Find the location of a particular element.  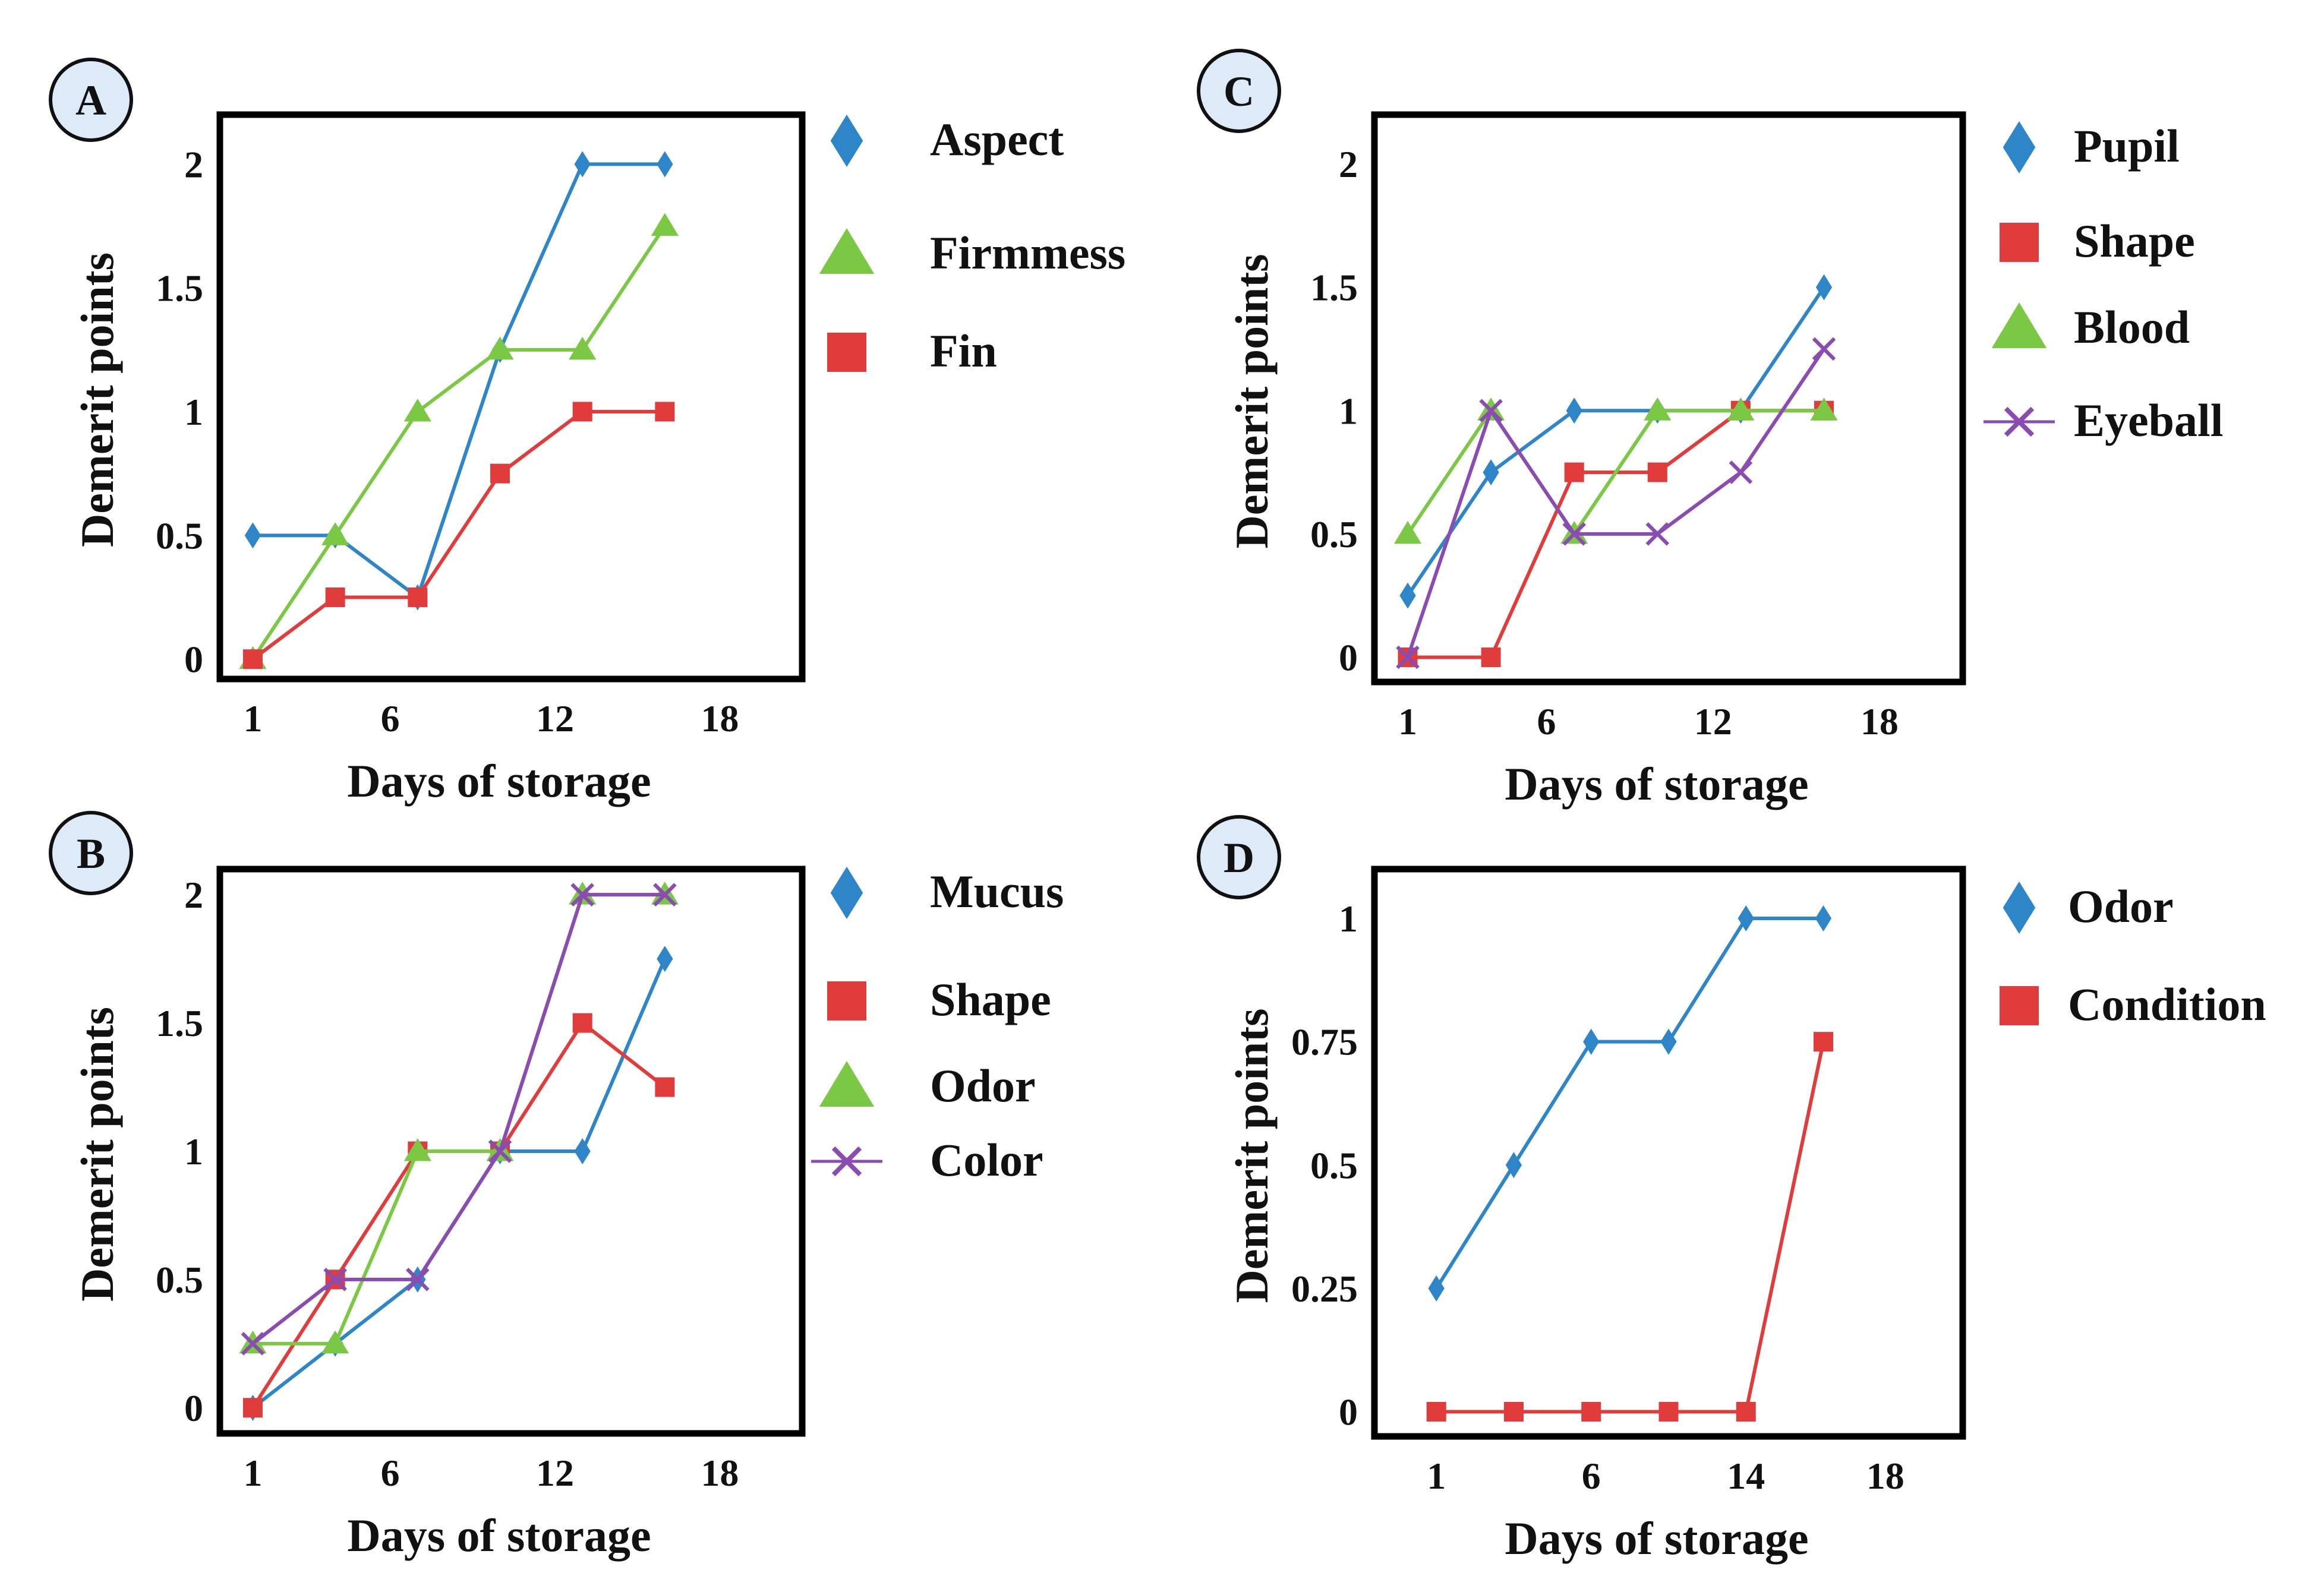

panel-b-legend: Mucus Shape Odor Color is located at coordinates (937, 1026).